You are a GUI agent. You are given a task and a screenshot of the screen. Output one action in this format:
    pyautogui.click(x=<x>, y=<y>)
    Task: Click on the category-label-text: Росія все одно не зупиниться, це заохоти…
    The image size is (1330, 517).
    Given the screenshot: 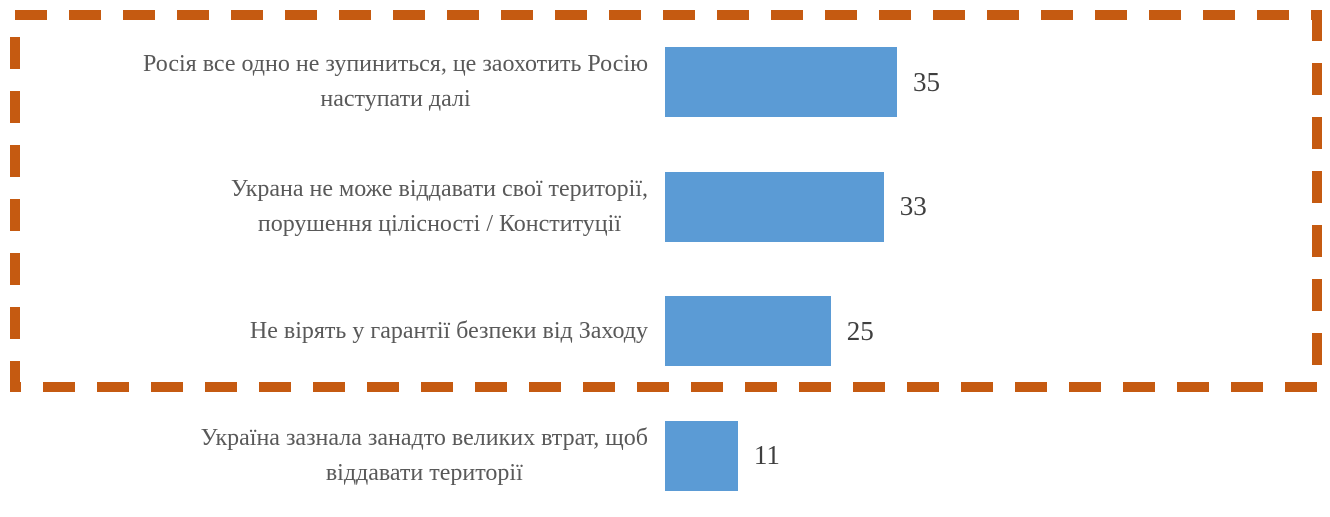 What is the action you would take?
    pyautogui.click(x=395, y=82)
    